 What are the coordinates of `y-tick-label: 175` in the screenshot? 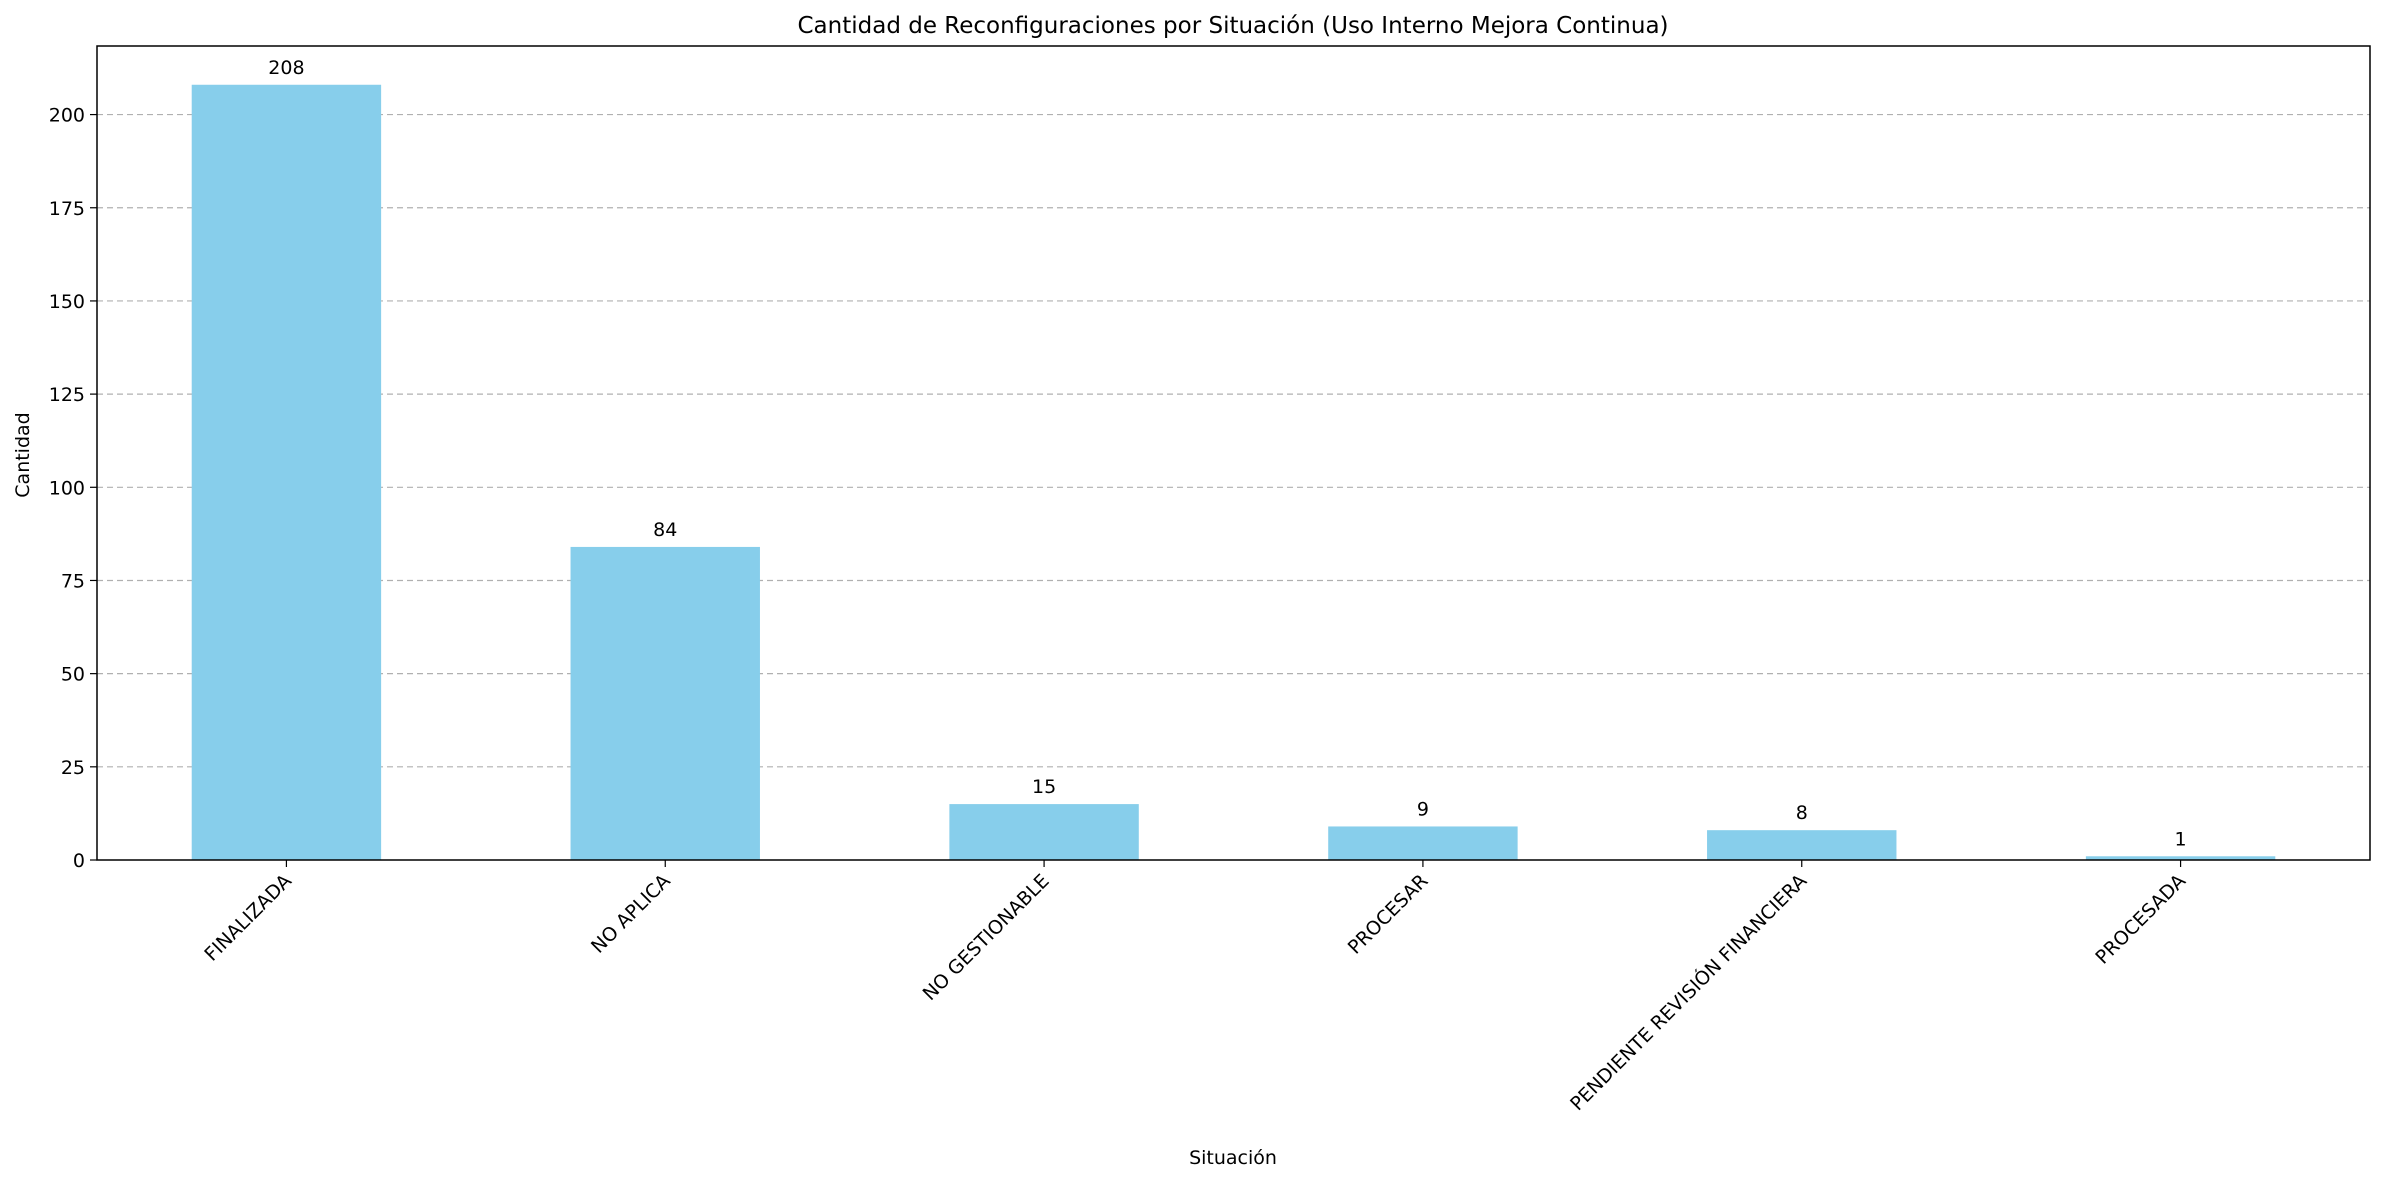 It's located at (67, 209).